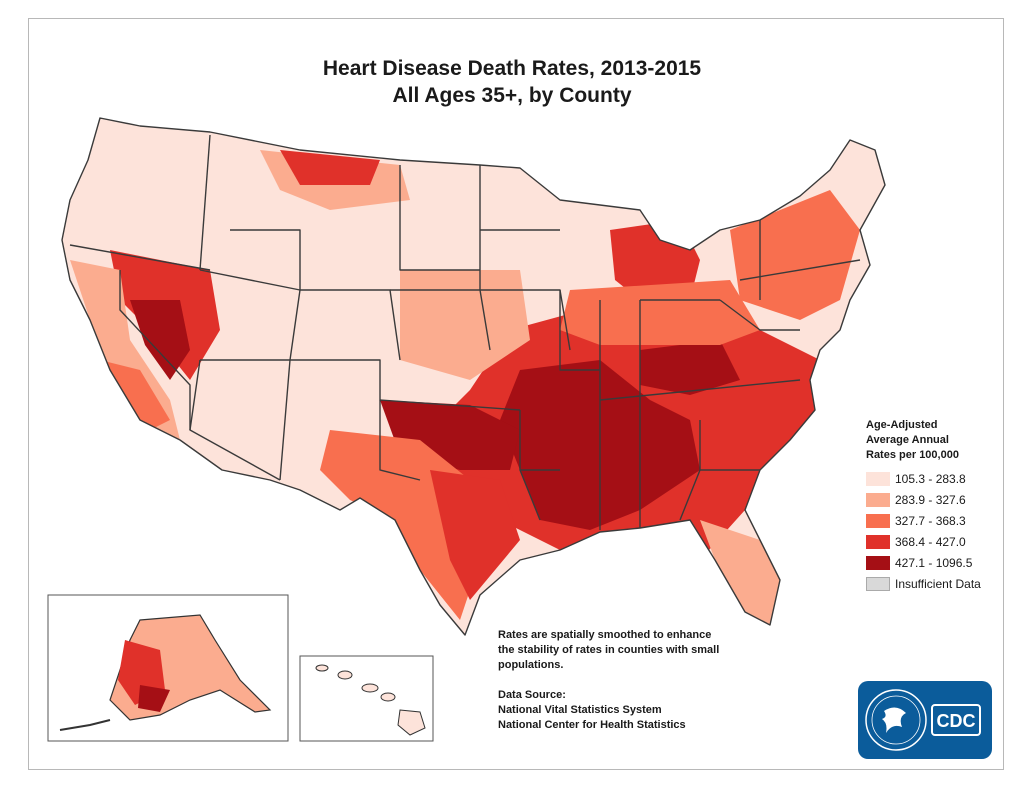 The height and width of the screenshot is (791, 1024). Describe the element at coordinates (580, 710) in the screenshot. I see `source-line-1: National Vital Statistics System` at that location.